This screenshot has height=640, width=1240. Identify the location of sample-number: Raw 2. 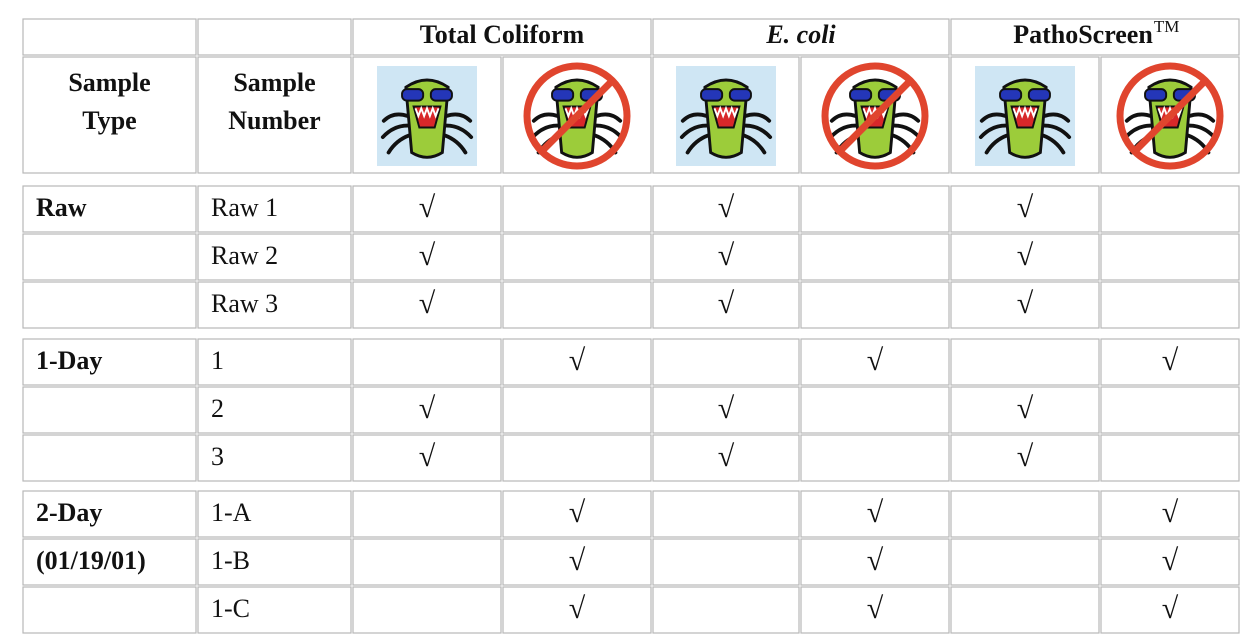
(244, 255).